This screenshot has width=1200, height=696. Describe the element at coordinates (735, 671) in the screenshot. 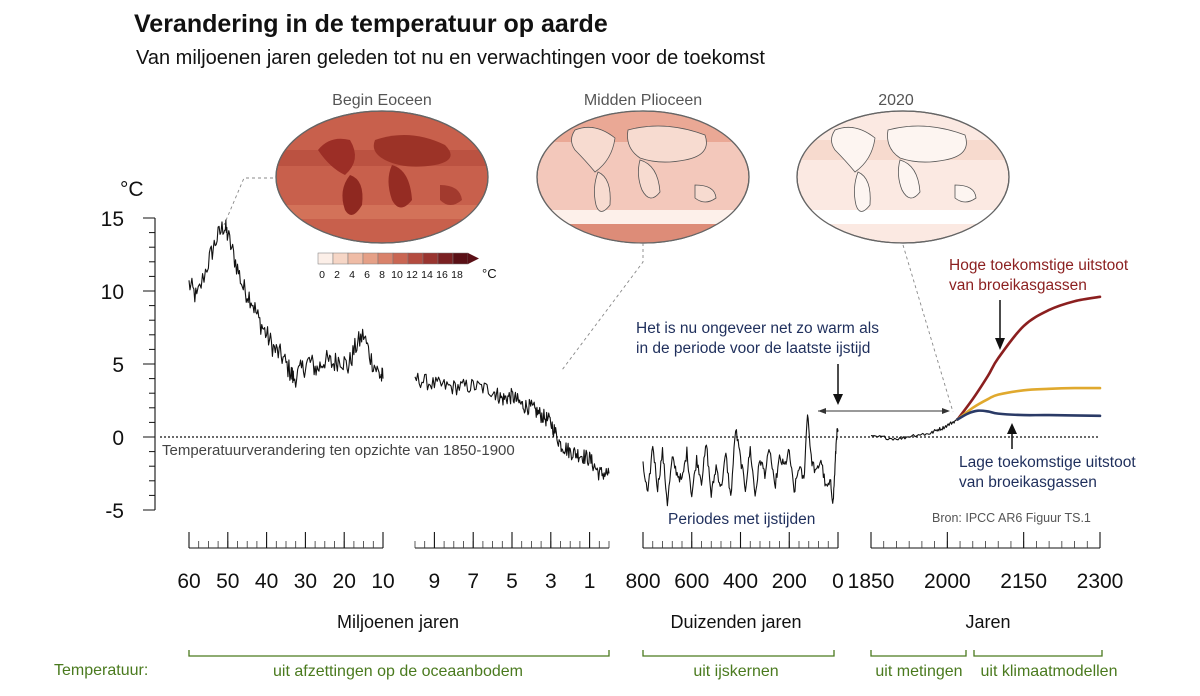

I see `source-ice-cores: uit ijskernen` at that location.